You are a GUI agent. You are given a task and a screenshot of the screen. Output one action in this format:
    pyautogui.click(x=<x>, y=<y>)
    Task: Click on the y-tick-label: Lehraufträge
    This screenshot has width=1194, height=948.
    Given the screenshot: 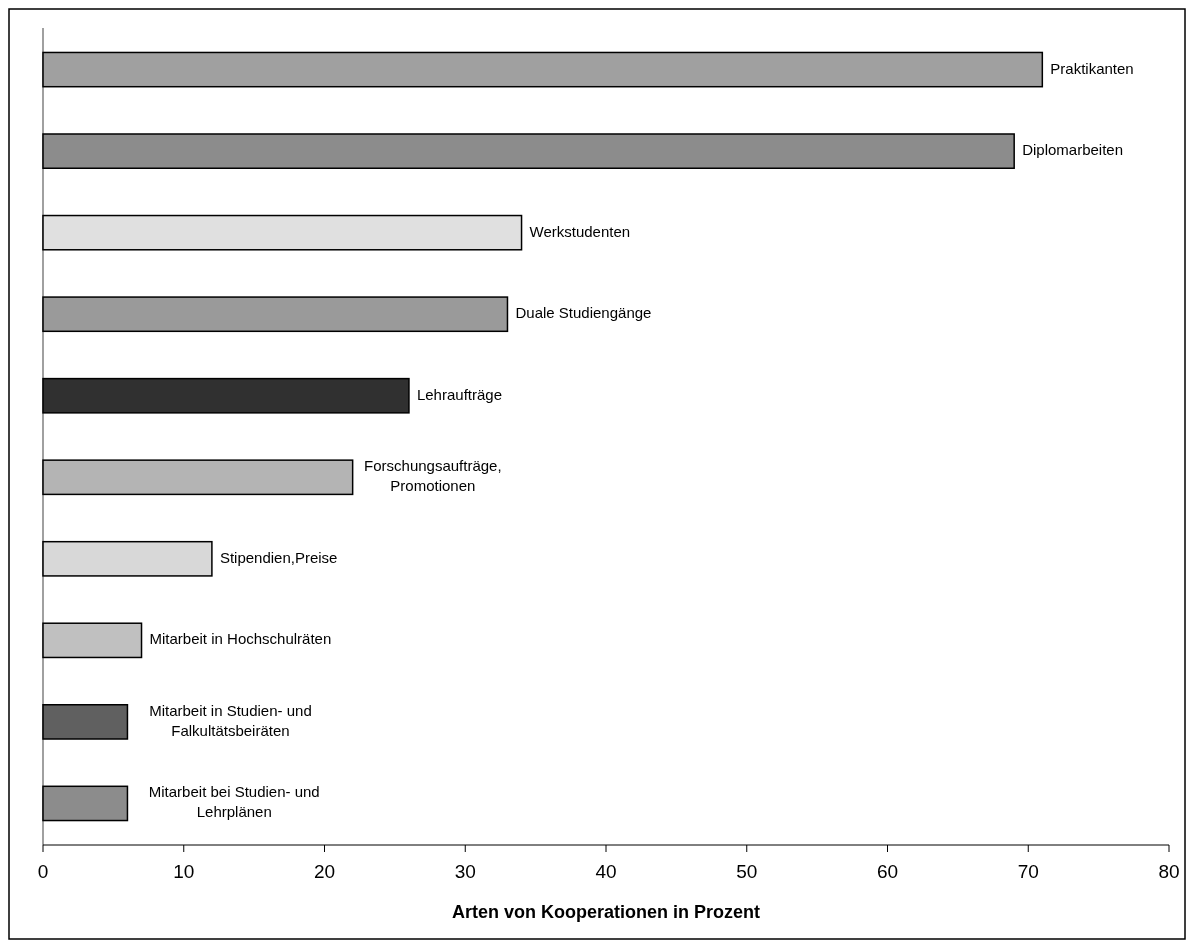 What is the action you would take?
    pyautogui.click(x=459, y=394)
    